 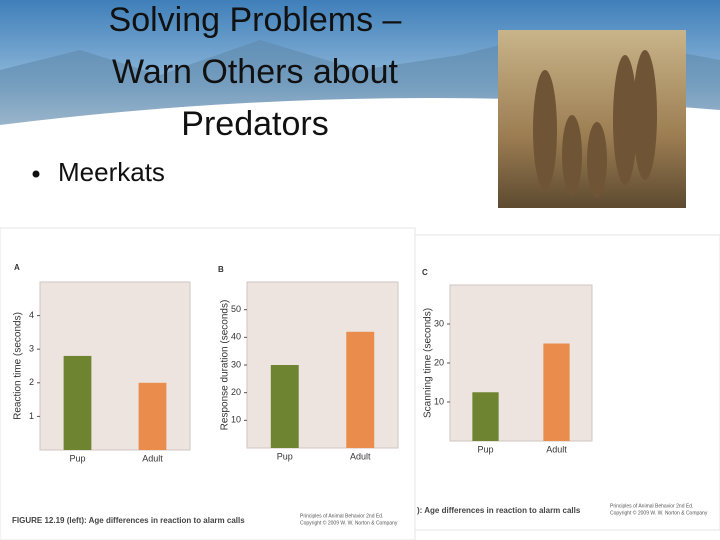 I want to click on title-line: Solving Problems –, so click(x=255, y=20).